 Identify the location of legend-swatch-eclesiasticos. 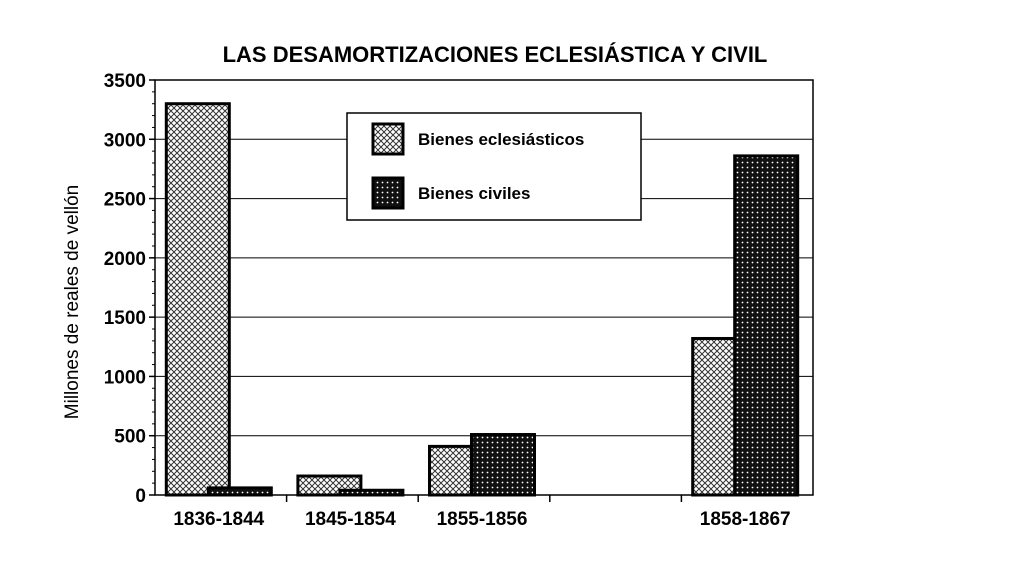
(388, 139).